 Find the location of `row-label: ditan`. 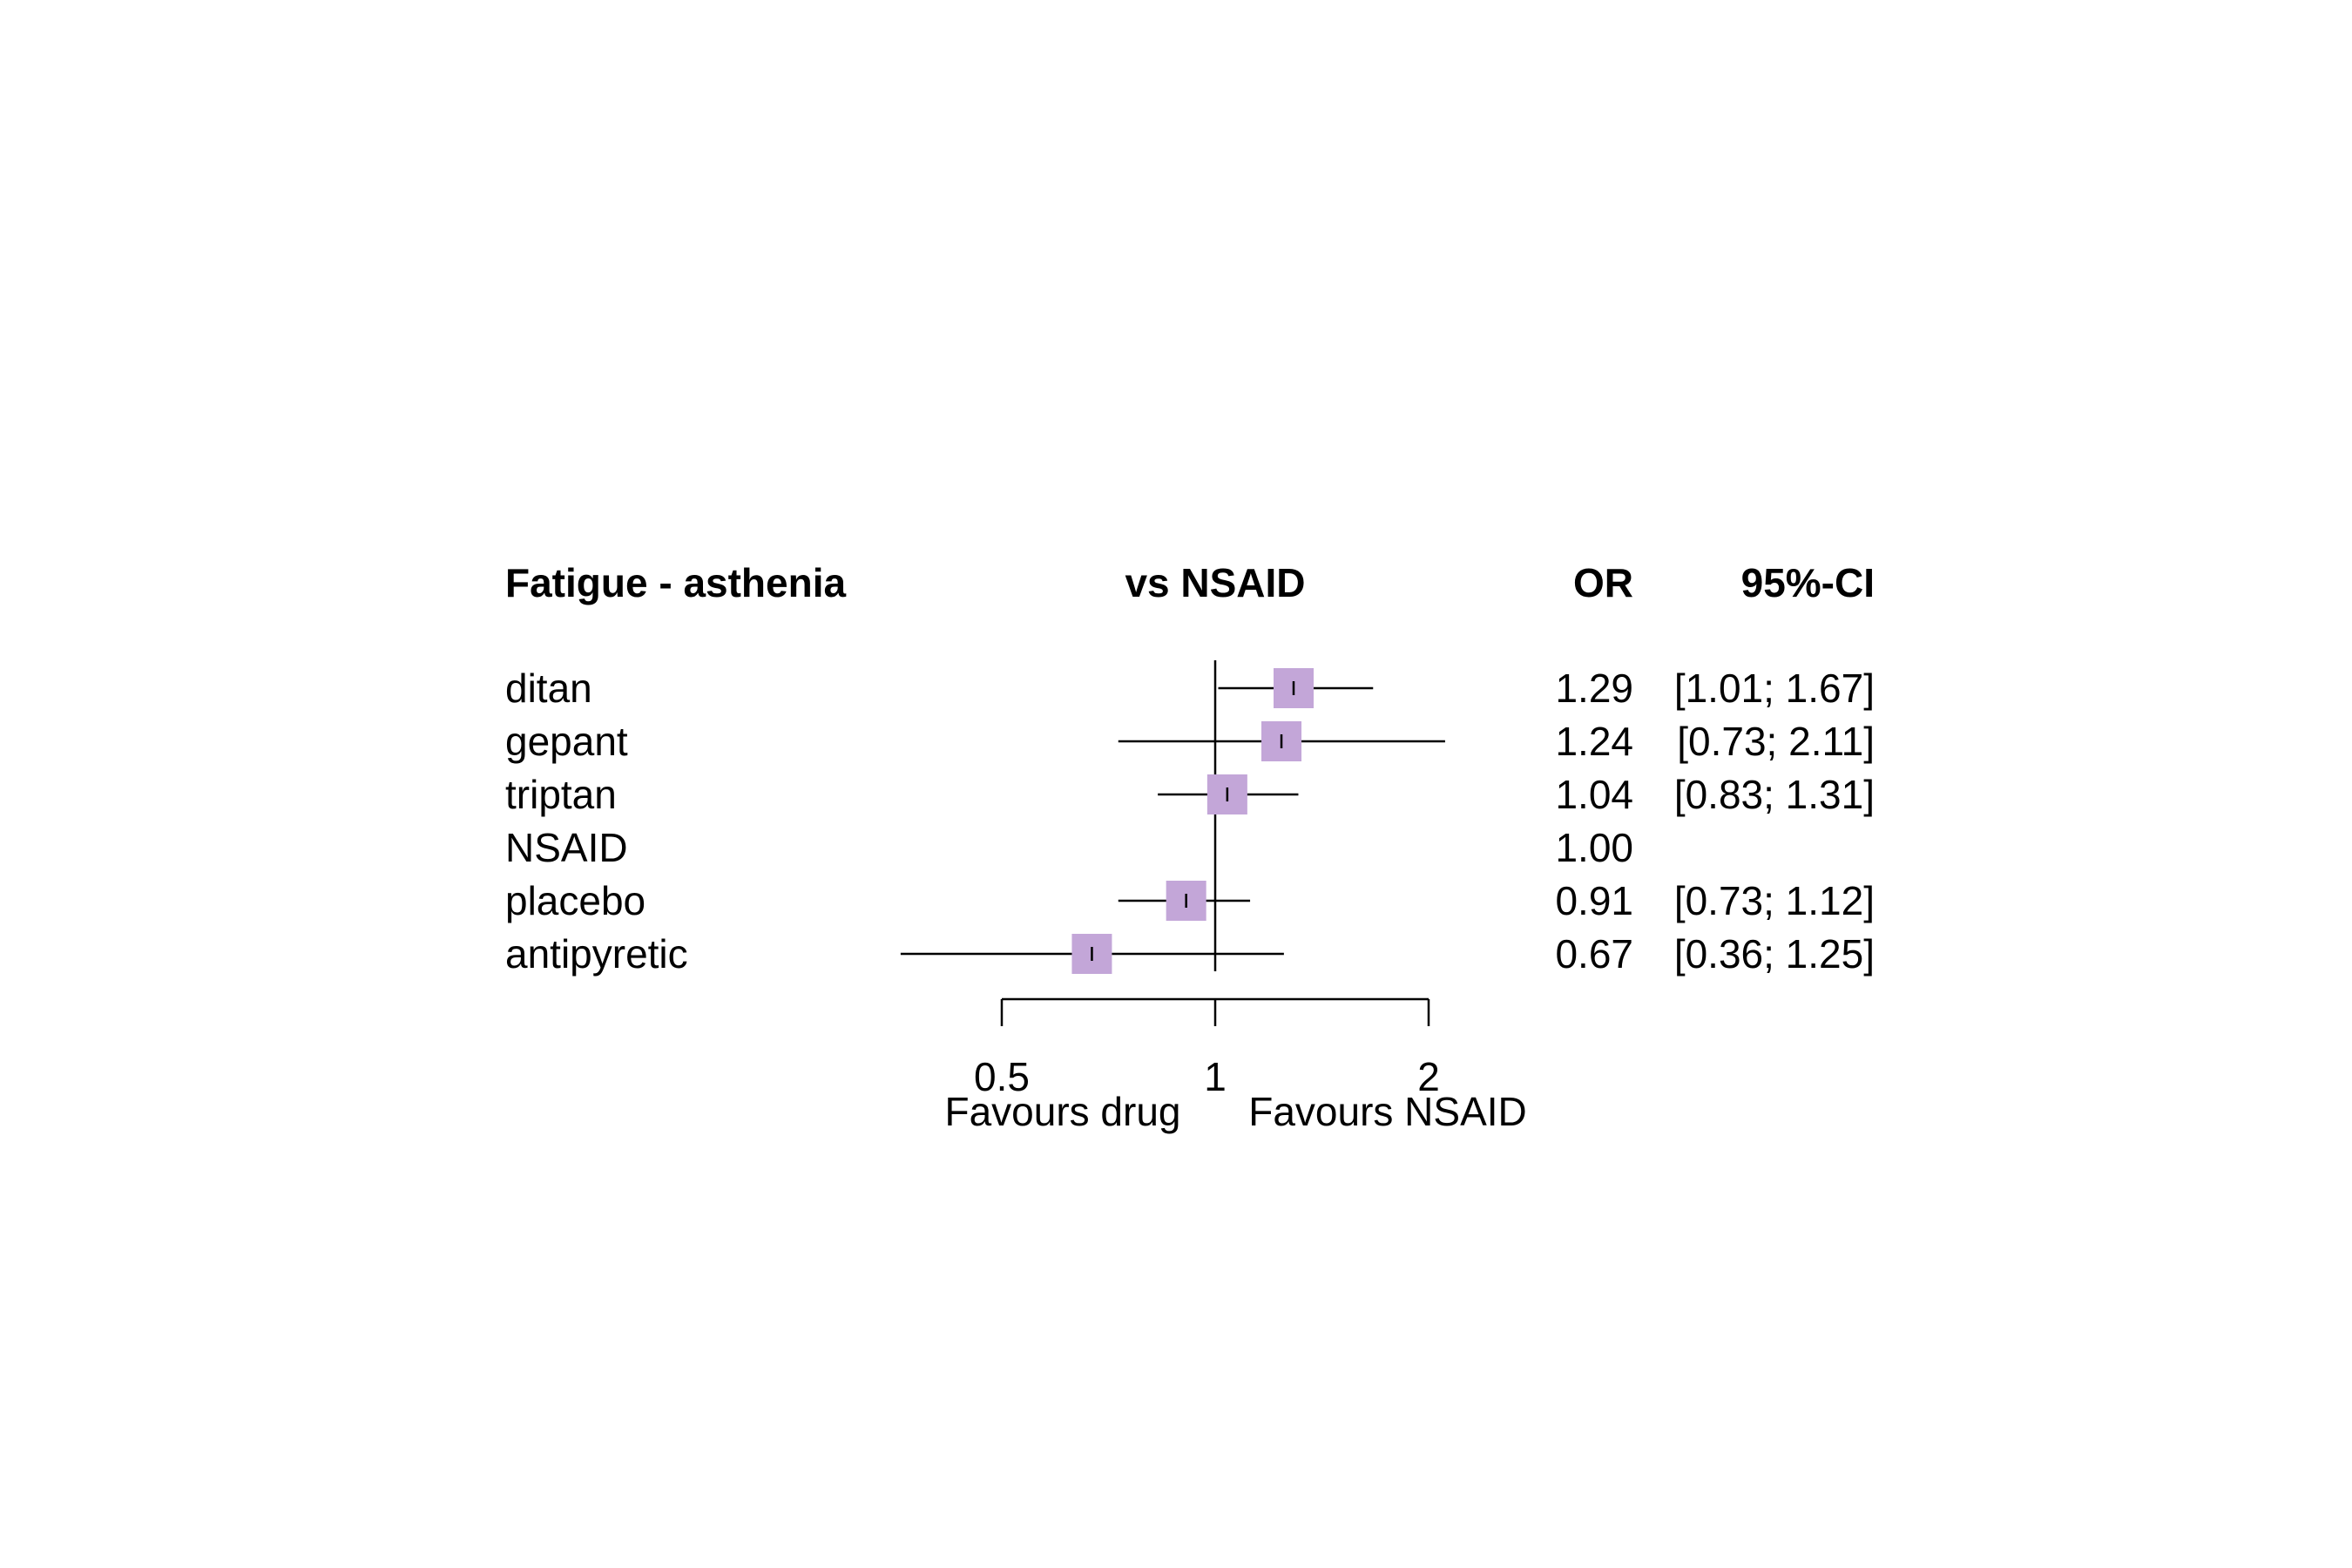

row-label: ditan is located at coordinates (549, 688).